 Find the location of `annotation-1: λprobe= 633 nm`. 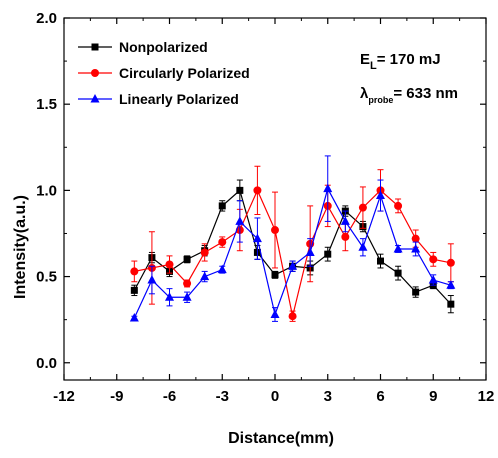

annotation-1: λprobe= 633 nm is located at coordinates (409, 95).